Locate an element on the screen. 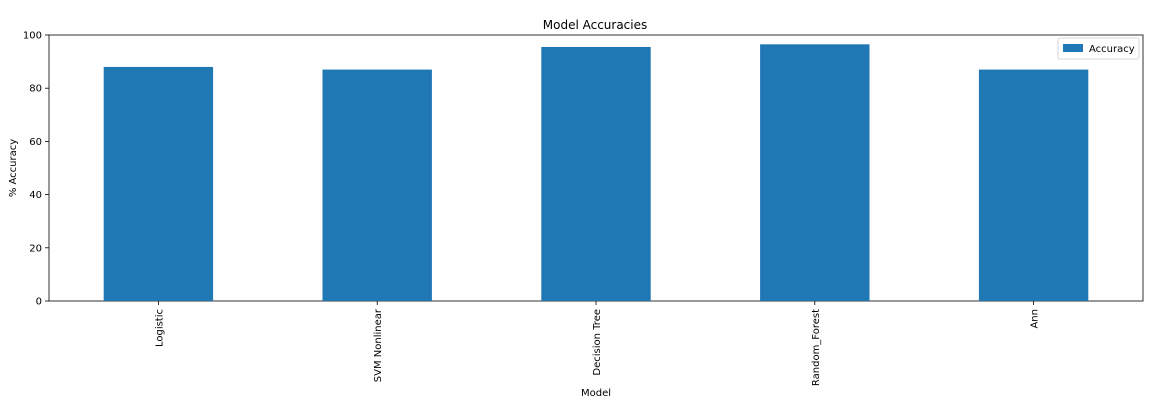 The image size is (1170, 400). y-tick-label-4: 80 is located at coordinates (35, 89).